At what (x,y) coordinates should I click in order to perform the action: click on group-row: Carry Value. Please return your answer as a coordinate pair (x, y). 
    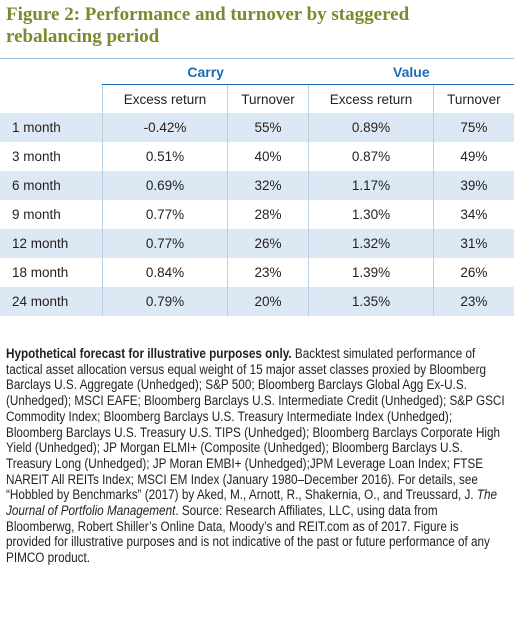
    Looking at the image, I should click on (257, 71).